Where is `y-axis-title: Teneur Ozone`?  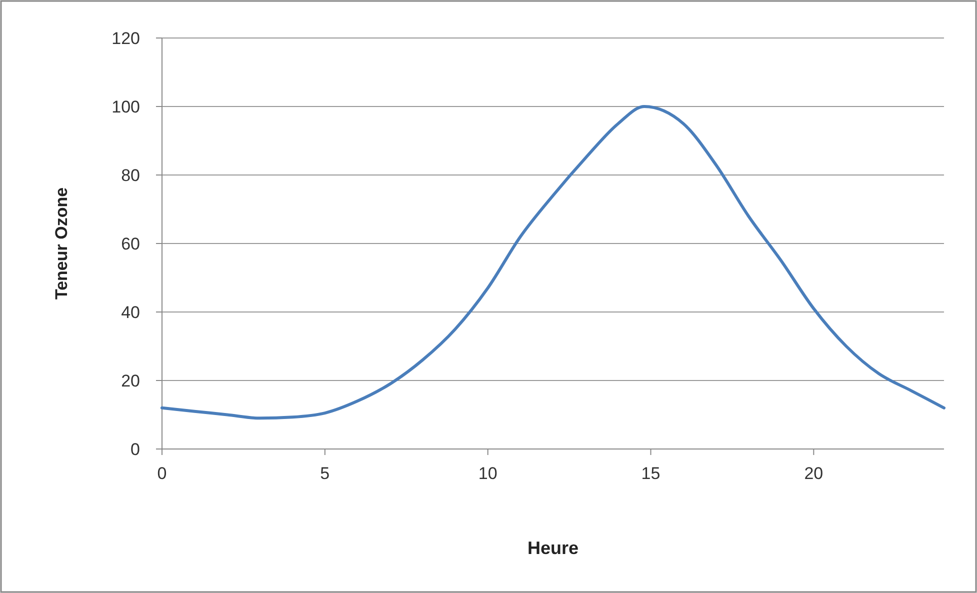
y-axis-title: Teneur Ozone is located at coordinates (61, 243).